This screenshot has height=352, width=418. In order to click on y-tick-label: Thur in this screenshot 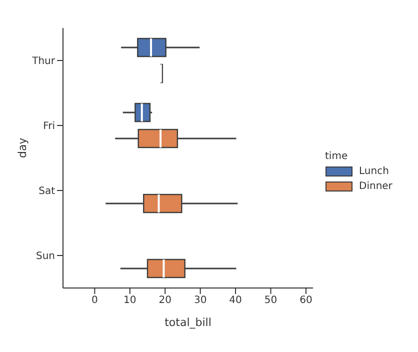, I will do `click(43, 62)`.